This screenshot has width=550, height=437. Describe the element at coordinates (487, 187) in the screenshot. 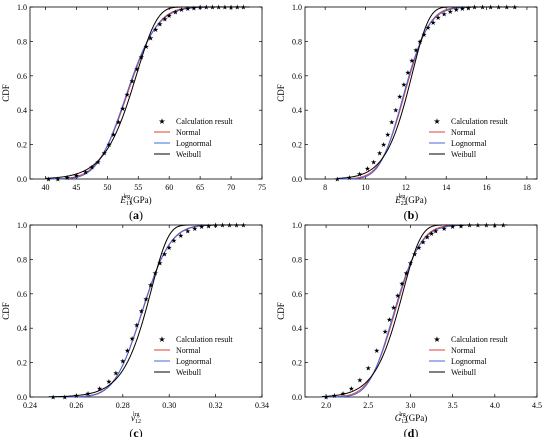

I see `x-tick-label: 16` at that location.